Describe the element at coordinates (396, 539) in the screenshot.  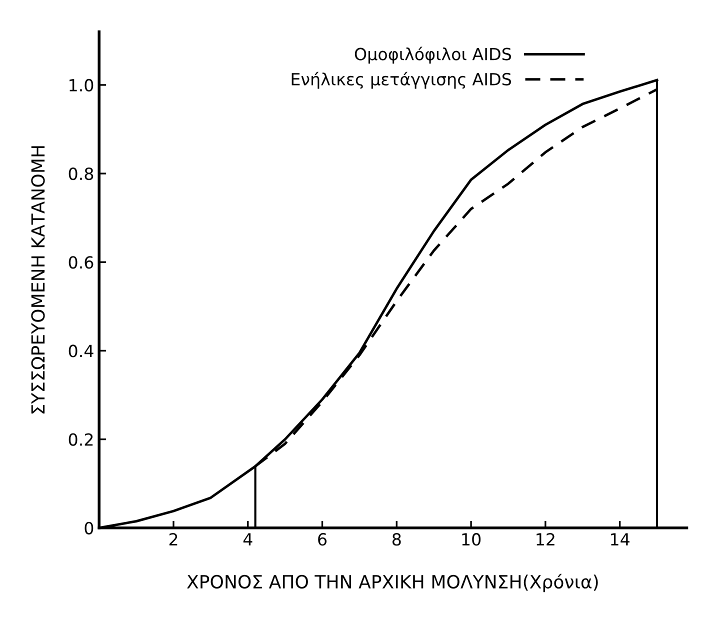
I see `x-tick-label: 8` at that location.